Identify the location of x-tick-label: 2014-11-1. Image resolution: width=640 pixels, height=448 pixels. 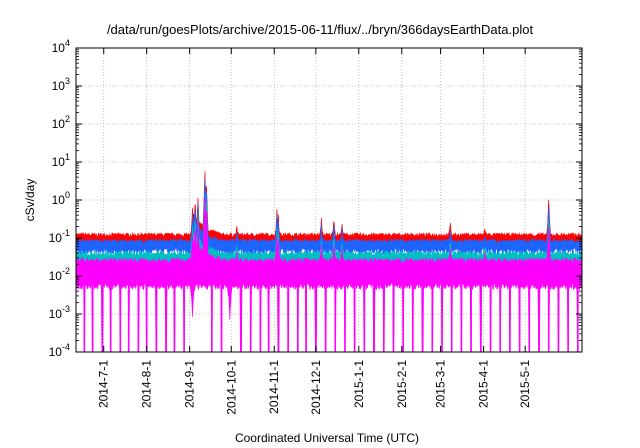
(274, 387).